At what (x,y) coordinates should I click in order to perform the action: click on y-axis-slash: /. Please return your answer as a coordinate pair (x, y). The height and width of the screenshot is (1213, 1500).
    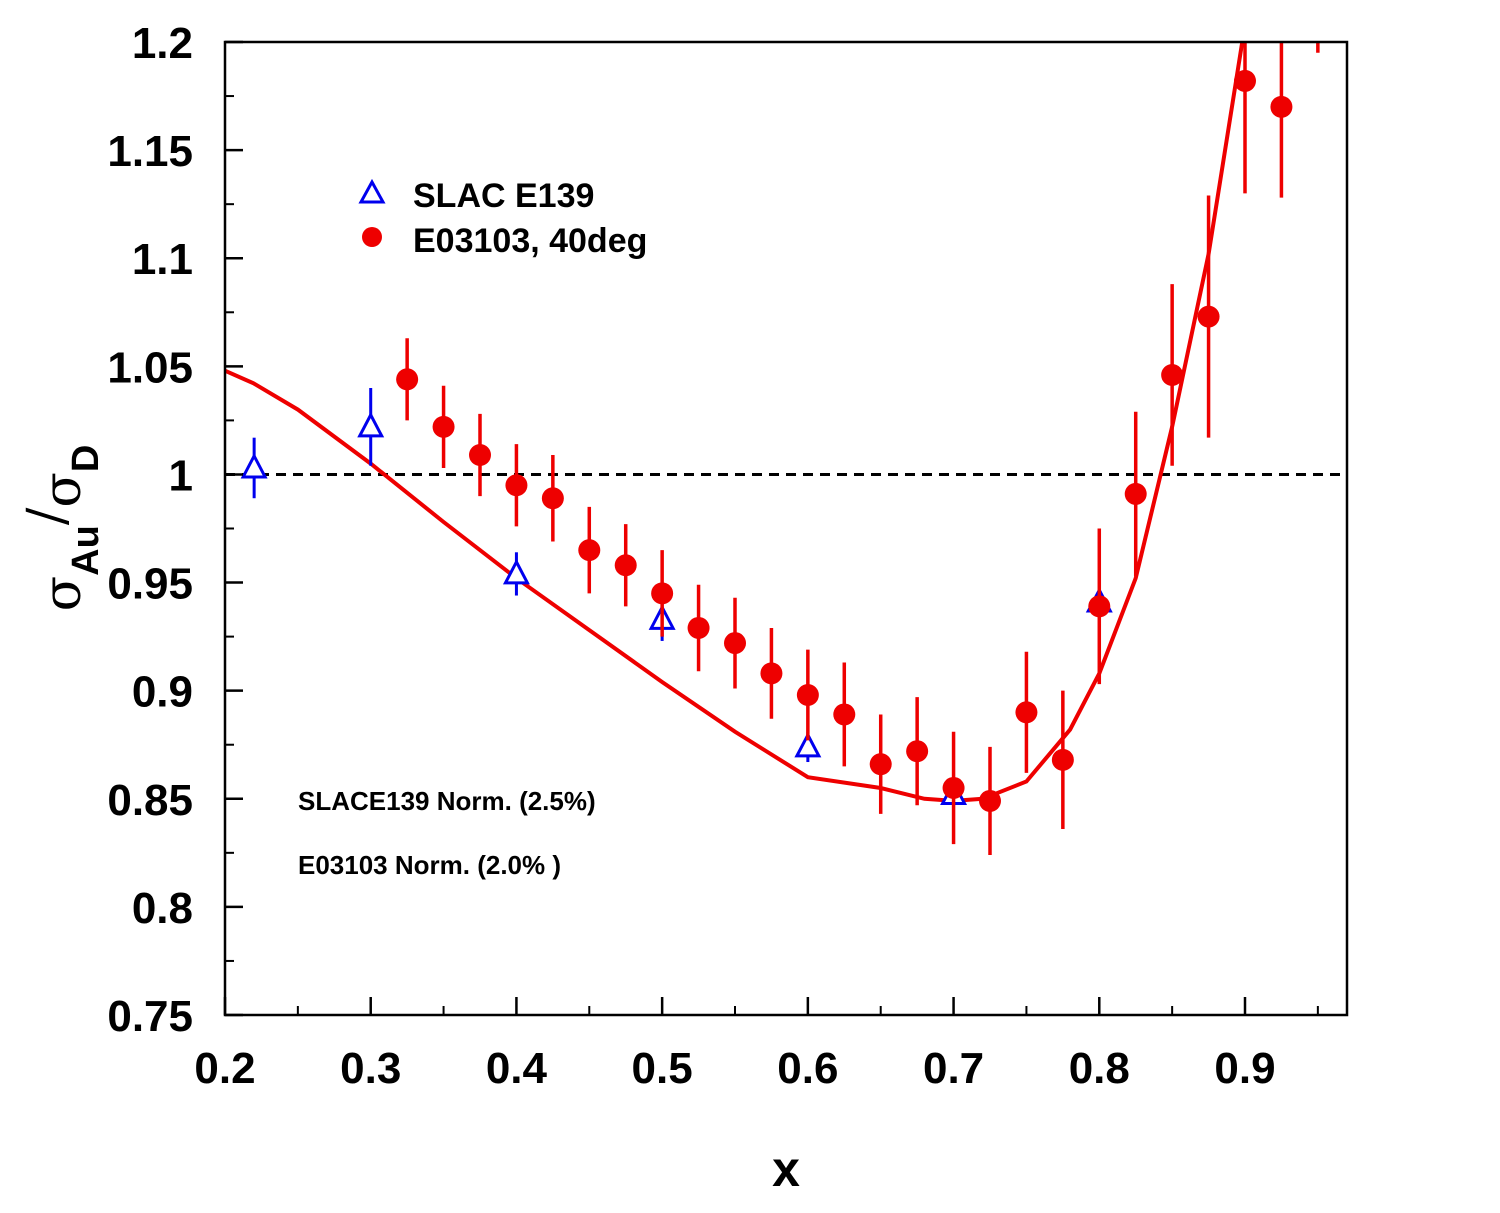
    Looking at the image, I should click on (47, 516).